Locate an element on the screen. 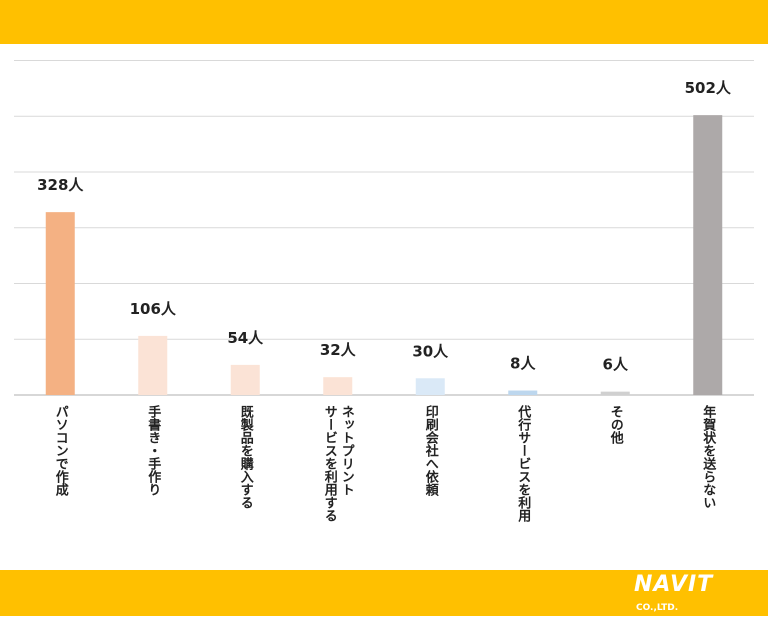 Image resolution: width=768 pixels, height=627 pixels. logo-wordmark: NAVIT is located at coordinates (674, 584).